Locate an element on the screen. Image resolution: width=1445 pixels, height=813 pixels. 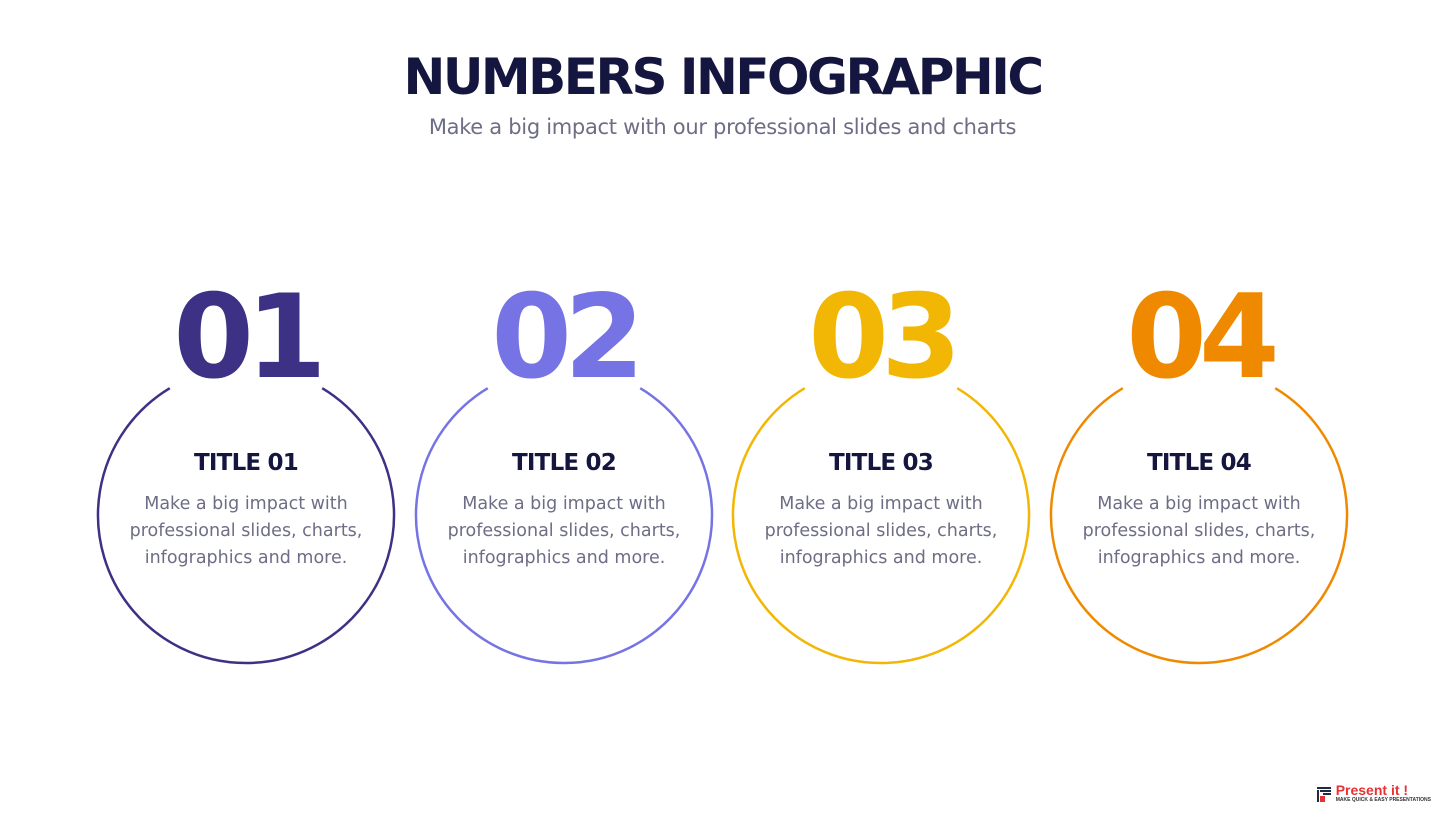
item-number: 01 is located at coordinates (249, 337).